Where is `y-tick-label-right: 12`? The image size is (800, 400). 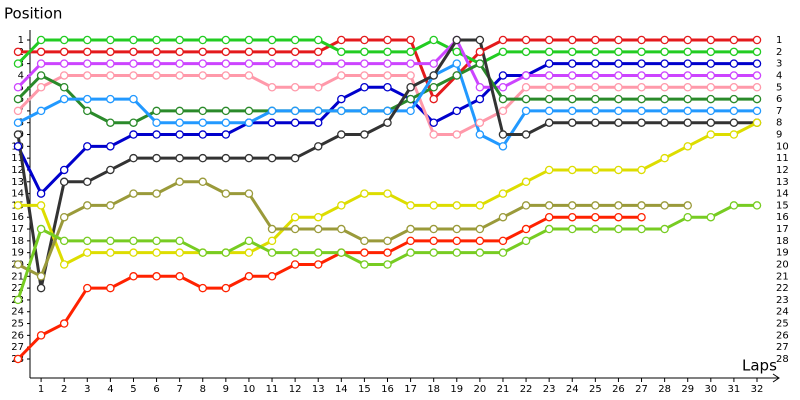
y-tick-label-right: 12 is located at coordinates (782, 170).